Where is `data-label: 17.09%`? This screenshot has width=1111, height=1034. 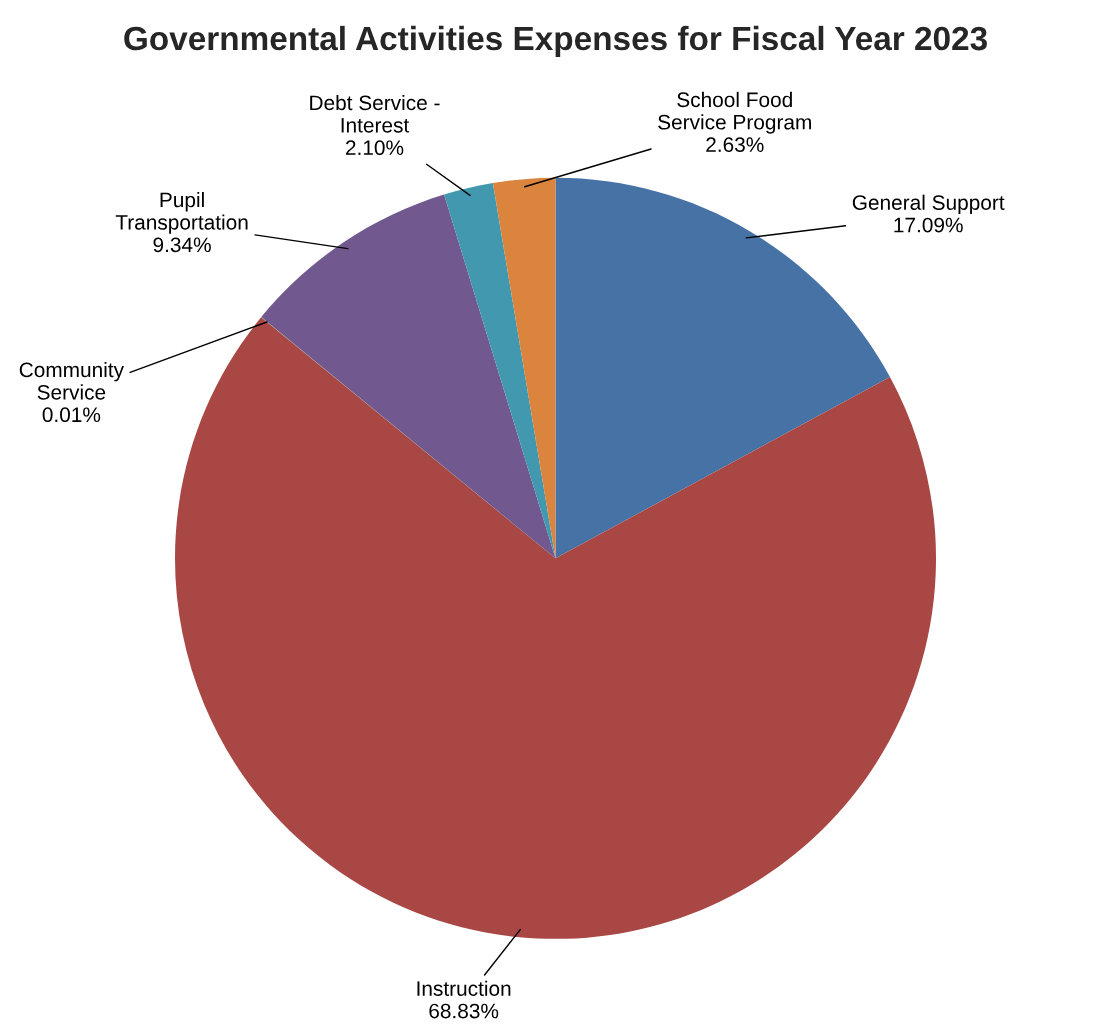 data-label: 17.09% is located at coordinates (928, 225).